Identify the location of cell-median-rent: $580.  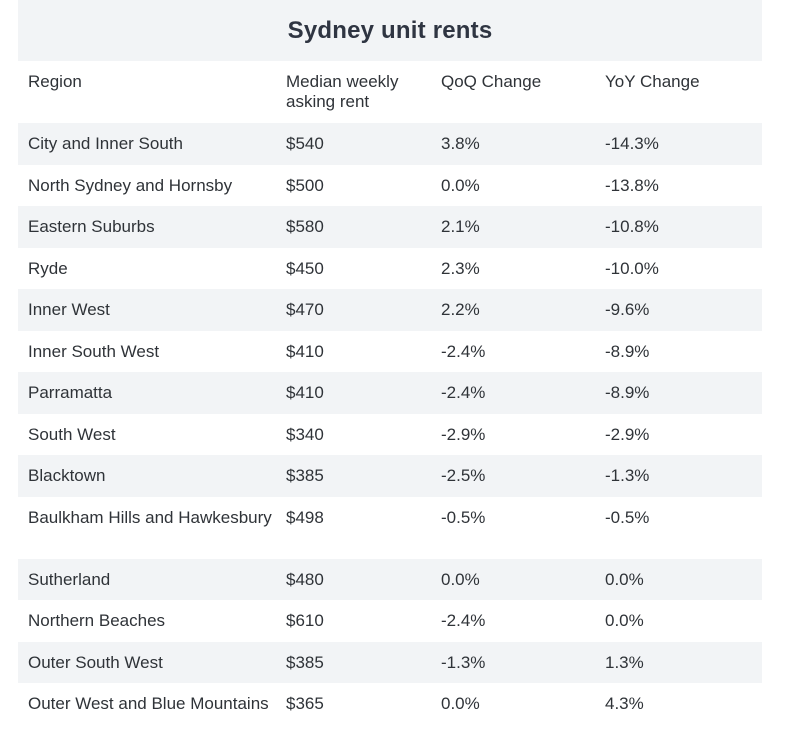
(353, 227).